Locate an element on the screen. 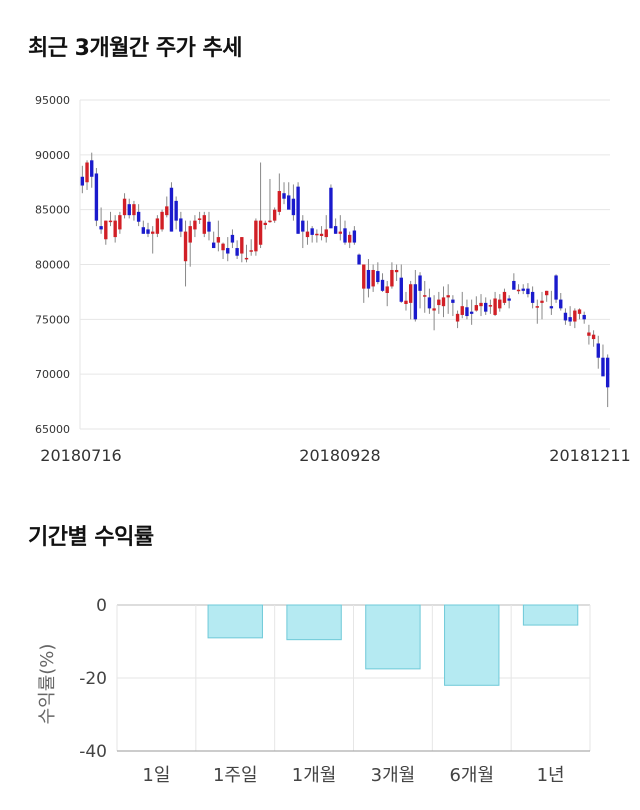  x-tick-label: 3개월 is located at coordinates (393, 775).